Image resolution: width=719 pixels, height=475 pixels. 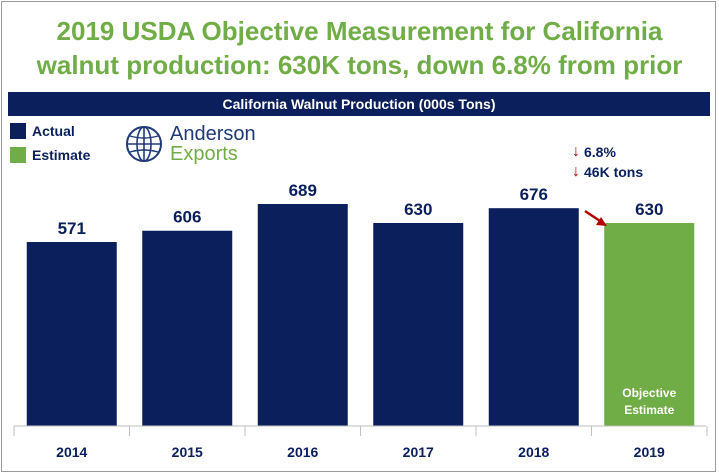 What do you see at coordinates (72, 228) in the screenshot?
I see `data-label-2014: 571` at bounding box center [72, 228].